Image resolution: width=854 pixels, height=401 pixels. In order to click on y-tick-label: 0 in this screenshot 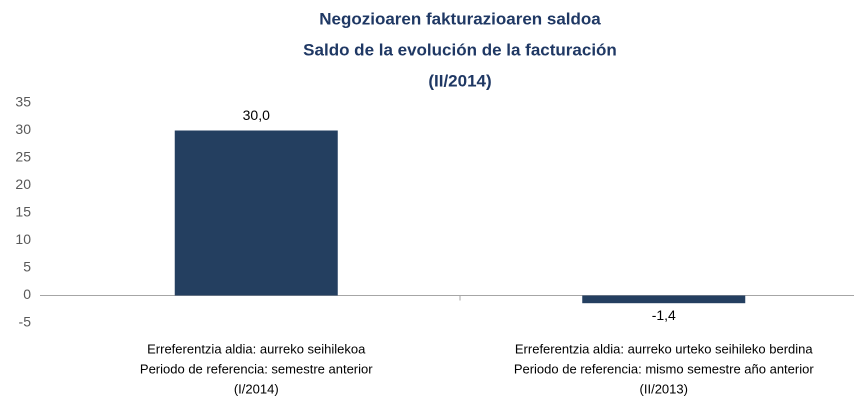, I will do `click(27, 294)`.